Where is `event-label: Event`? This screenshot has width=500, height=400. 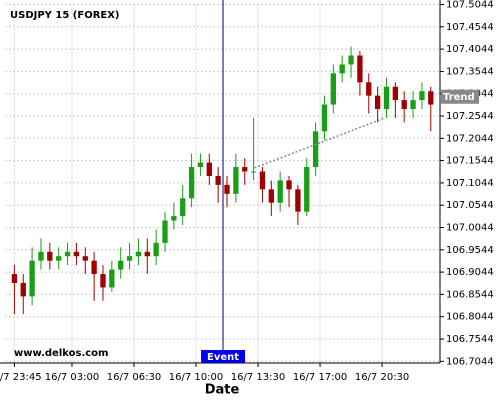
event-label: Event is located at coordinates (223, 357).